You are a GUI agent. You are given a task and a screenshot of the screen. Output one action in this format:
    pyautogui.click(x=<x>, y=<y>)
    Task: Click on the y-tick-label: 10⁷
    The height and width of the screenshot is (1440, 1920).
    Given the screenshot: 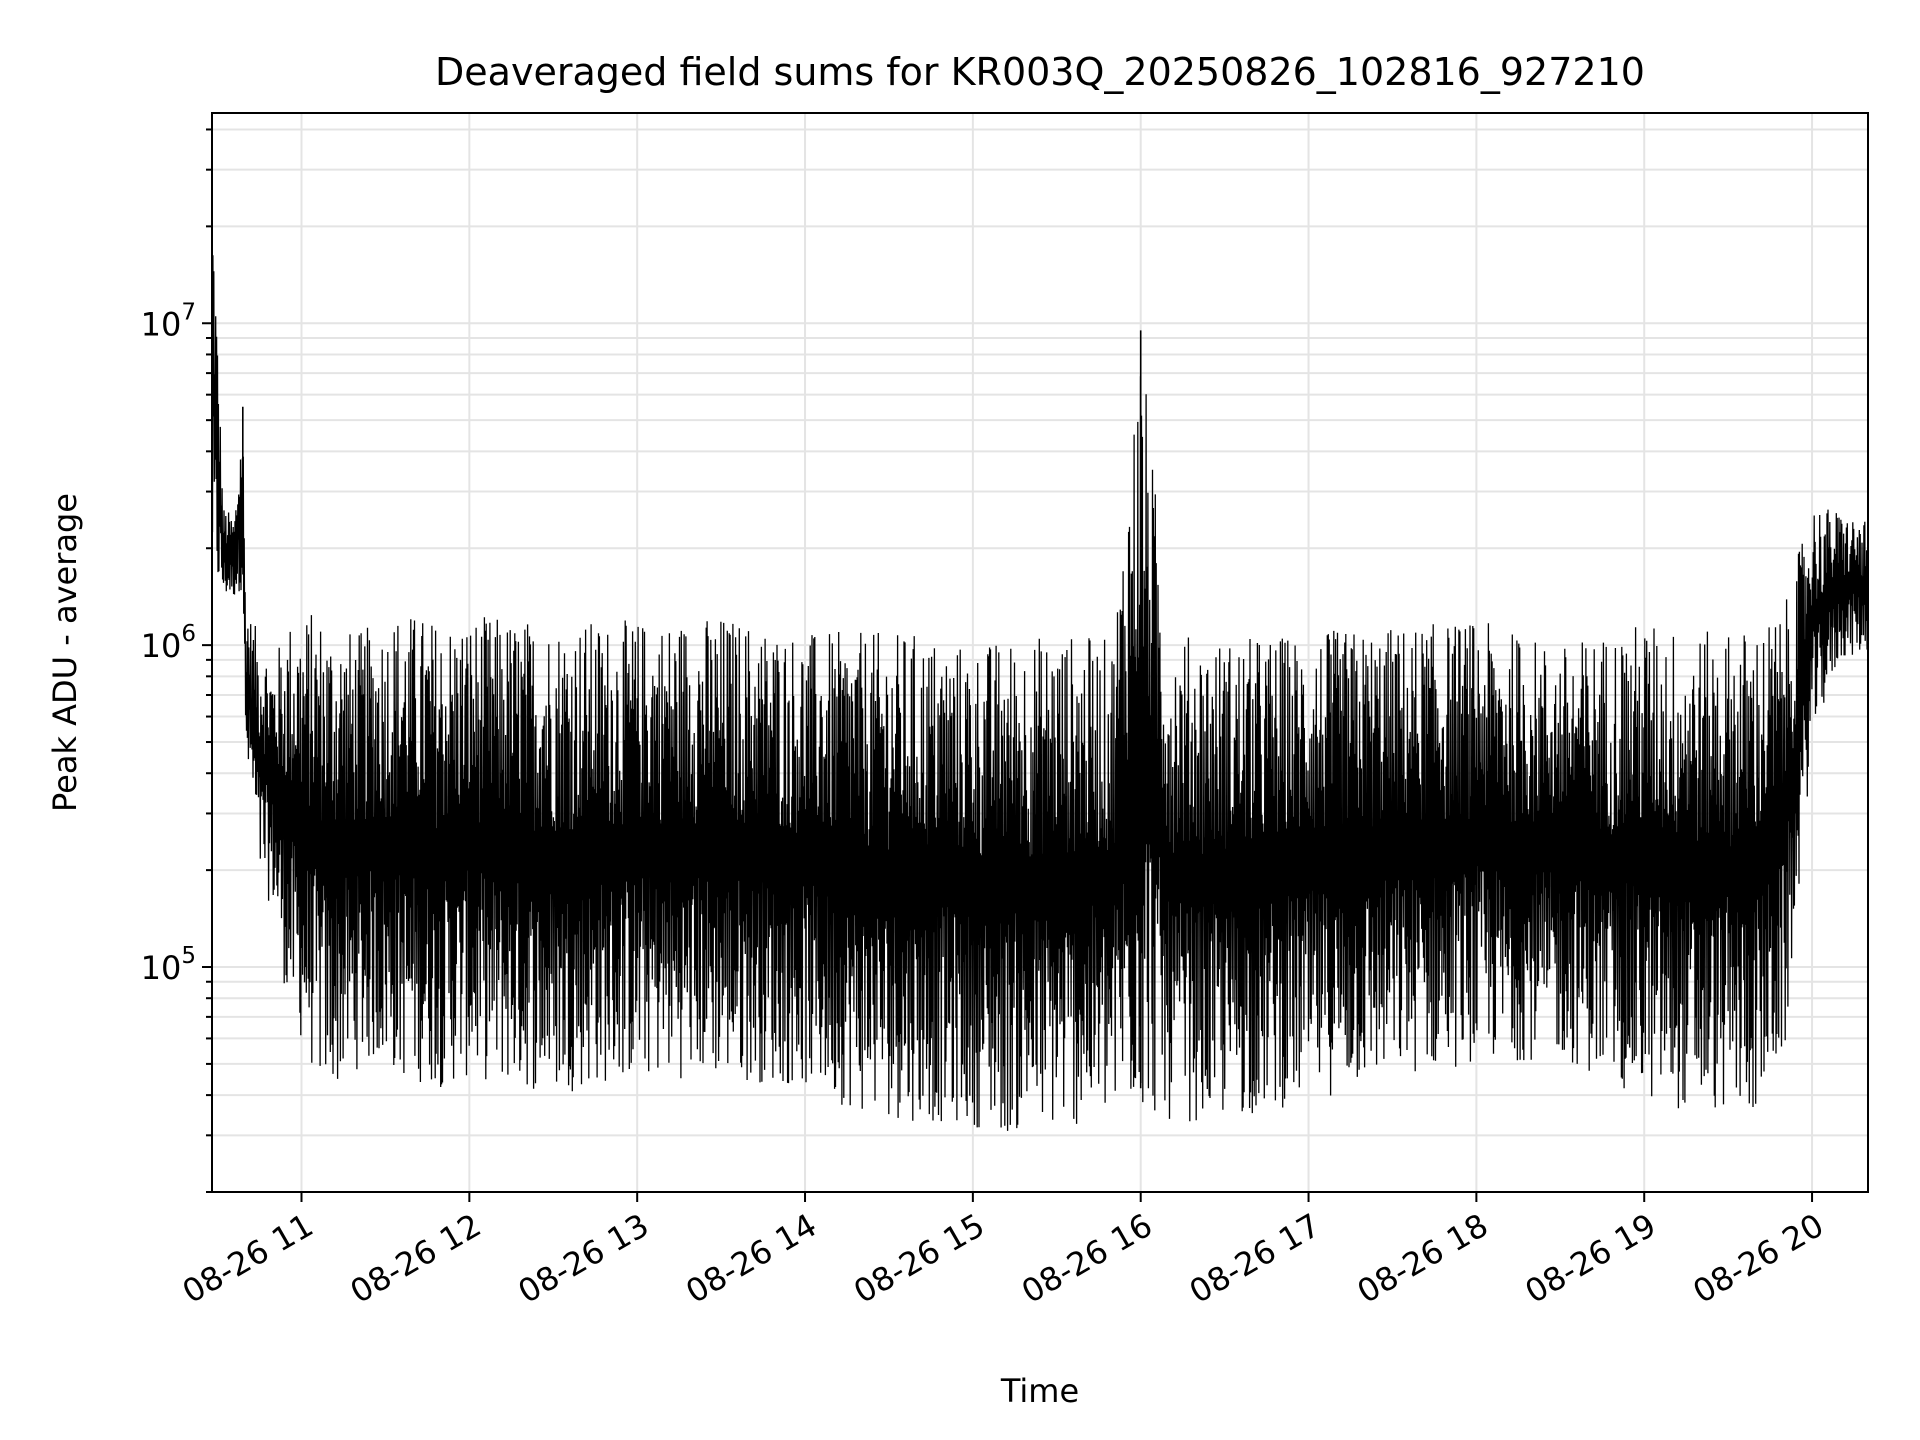 What is the action you would take?
    pyautogui.click(x=168, y=321)
    